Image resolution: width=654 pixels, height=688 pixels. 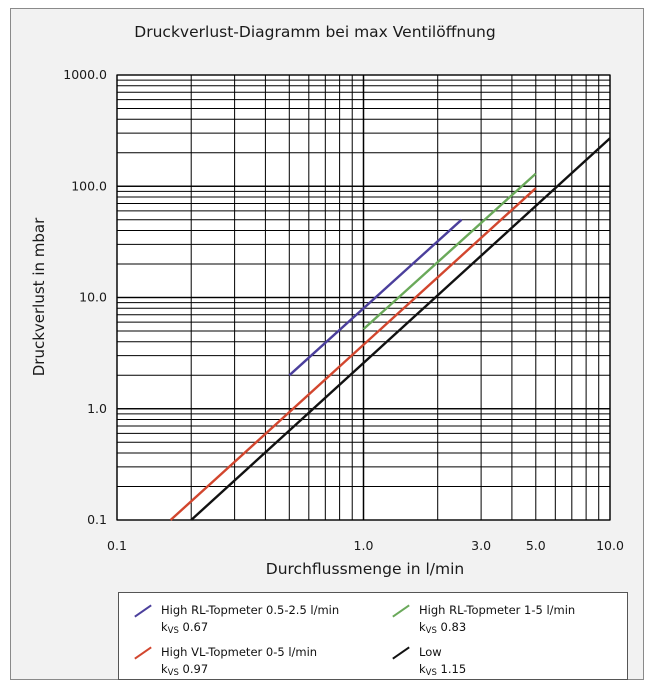 I want to click on legend-item-rl-0-5-2-5: High RL-Topmeter 0.5-2.5 l/min kVS 0.67, so click(x=248, y=620).